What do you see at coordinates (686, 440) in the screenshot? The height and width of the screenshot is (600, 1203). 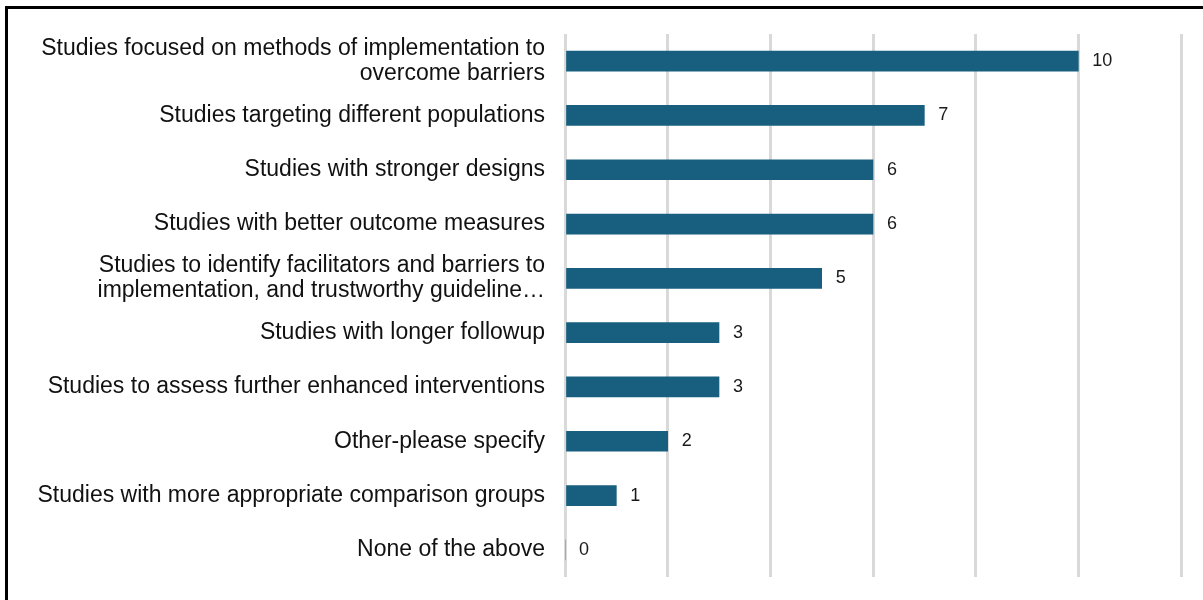 I see `data-label: 2` at bounding box center [686, 440].